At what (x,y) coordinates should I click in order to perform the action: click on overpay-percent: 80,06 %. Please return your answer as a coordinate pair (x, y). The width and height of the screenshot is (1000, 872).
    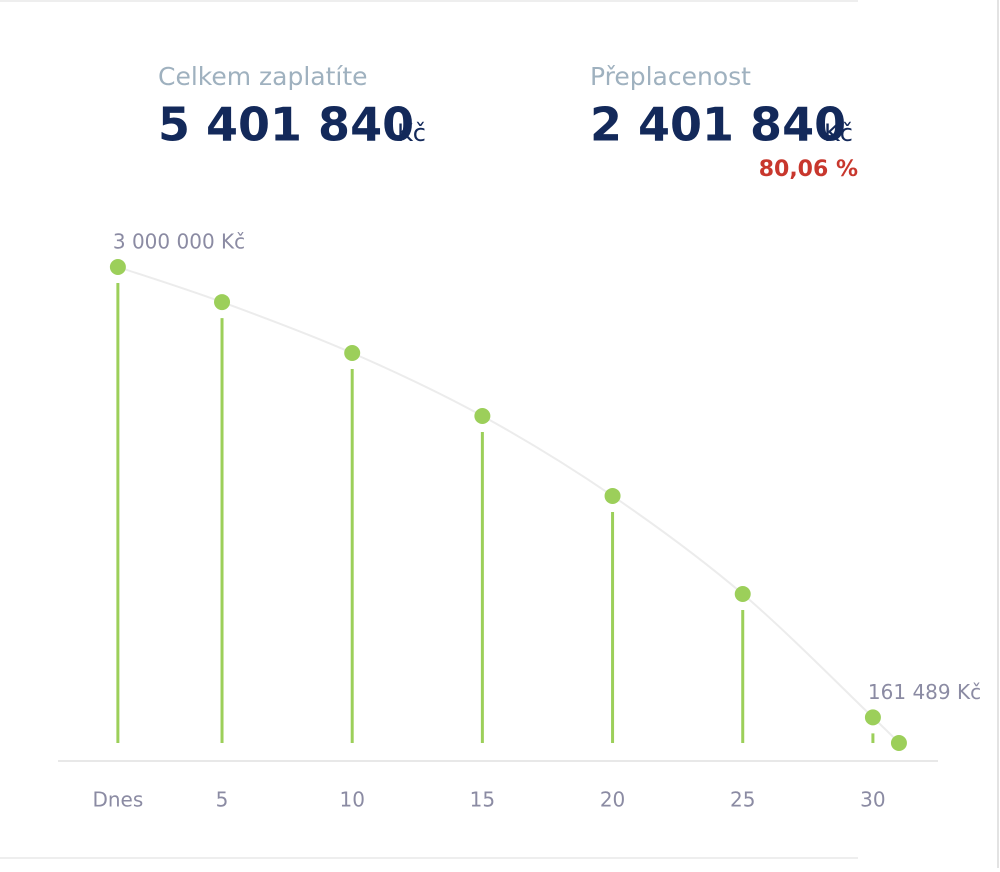
    Looking at the image, I should click on (808, 169).